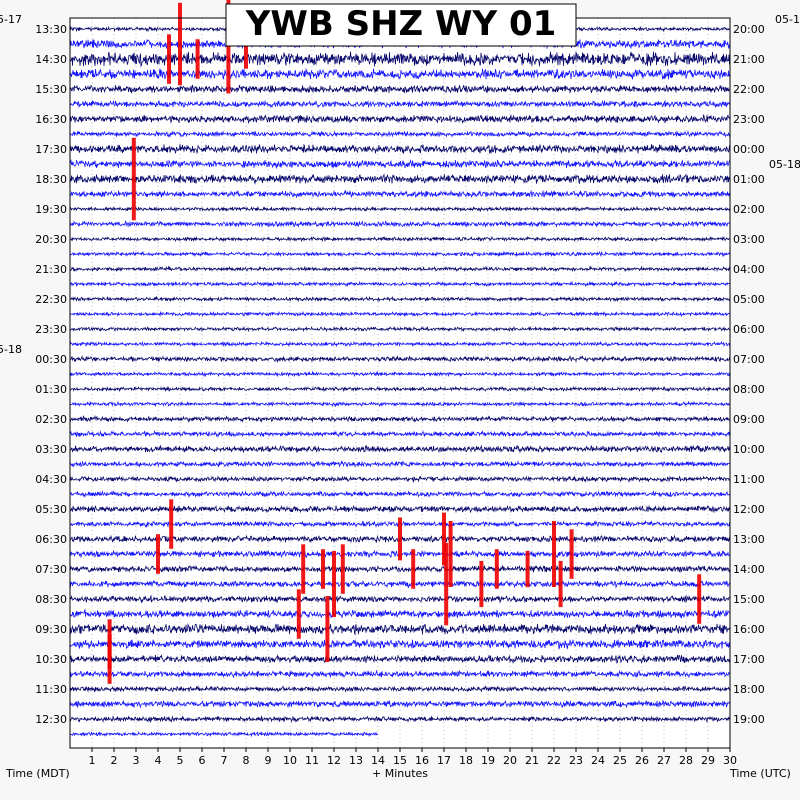 The image size is (800, 800). Describe the element at coordinates (749, 59) in the screenshot. I see `right-hour-label: 21:00` at that location.